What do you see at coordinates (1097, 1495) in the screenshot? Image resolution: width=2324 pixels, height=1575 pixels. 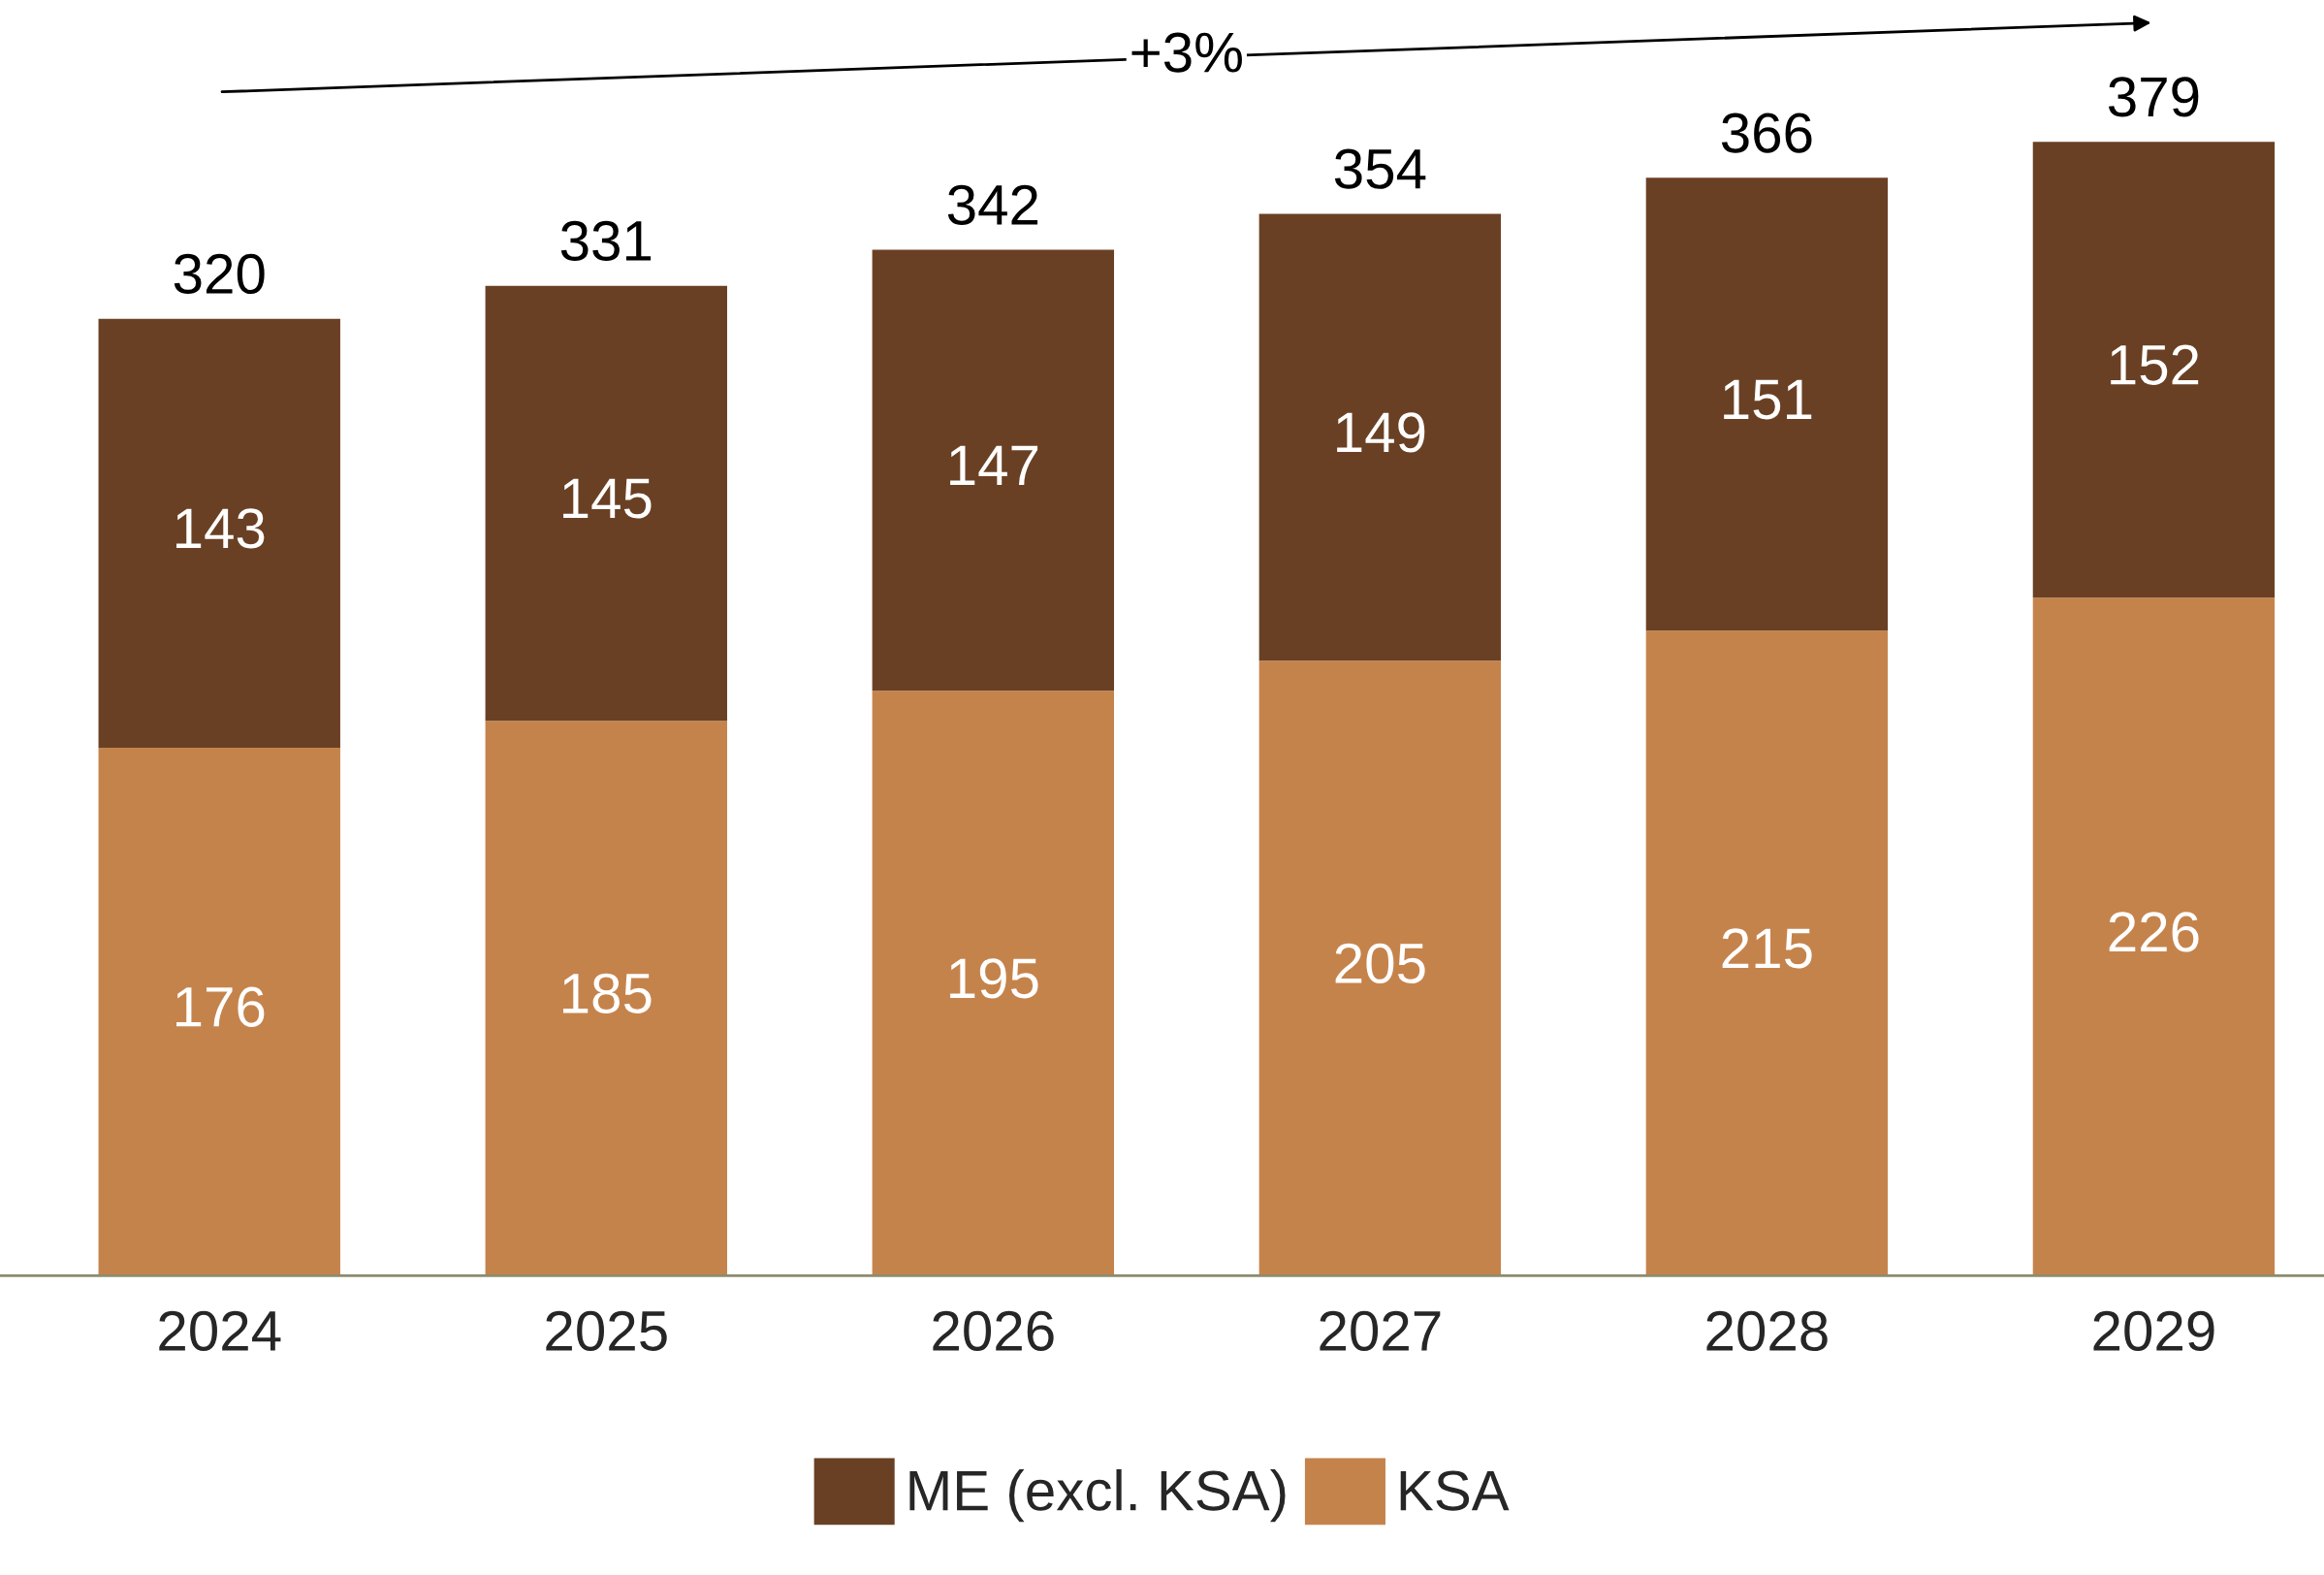 I see `legend-label: ME (excl. KSA)` at bounding box center [1097, 1495].